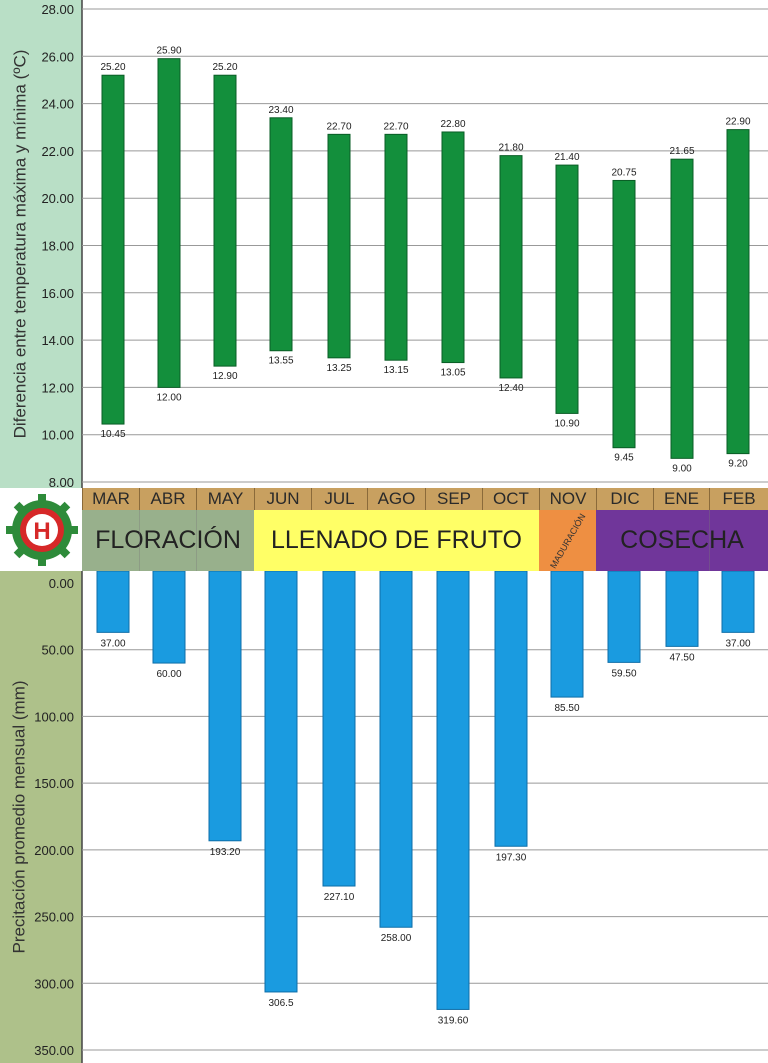 The width and height of the screenshot is (768, 1063). I want to click on max-value-label: 22.70, so click(395, 126).